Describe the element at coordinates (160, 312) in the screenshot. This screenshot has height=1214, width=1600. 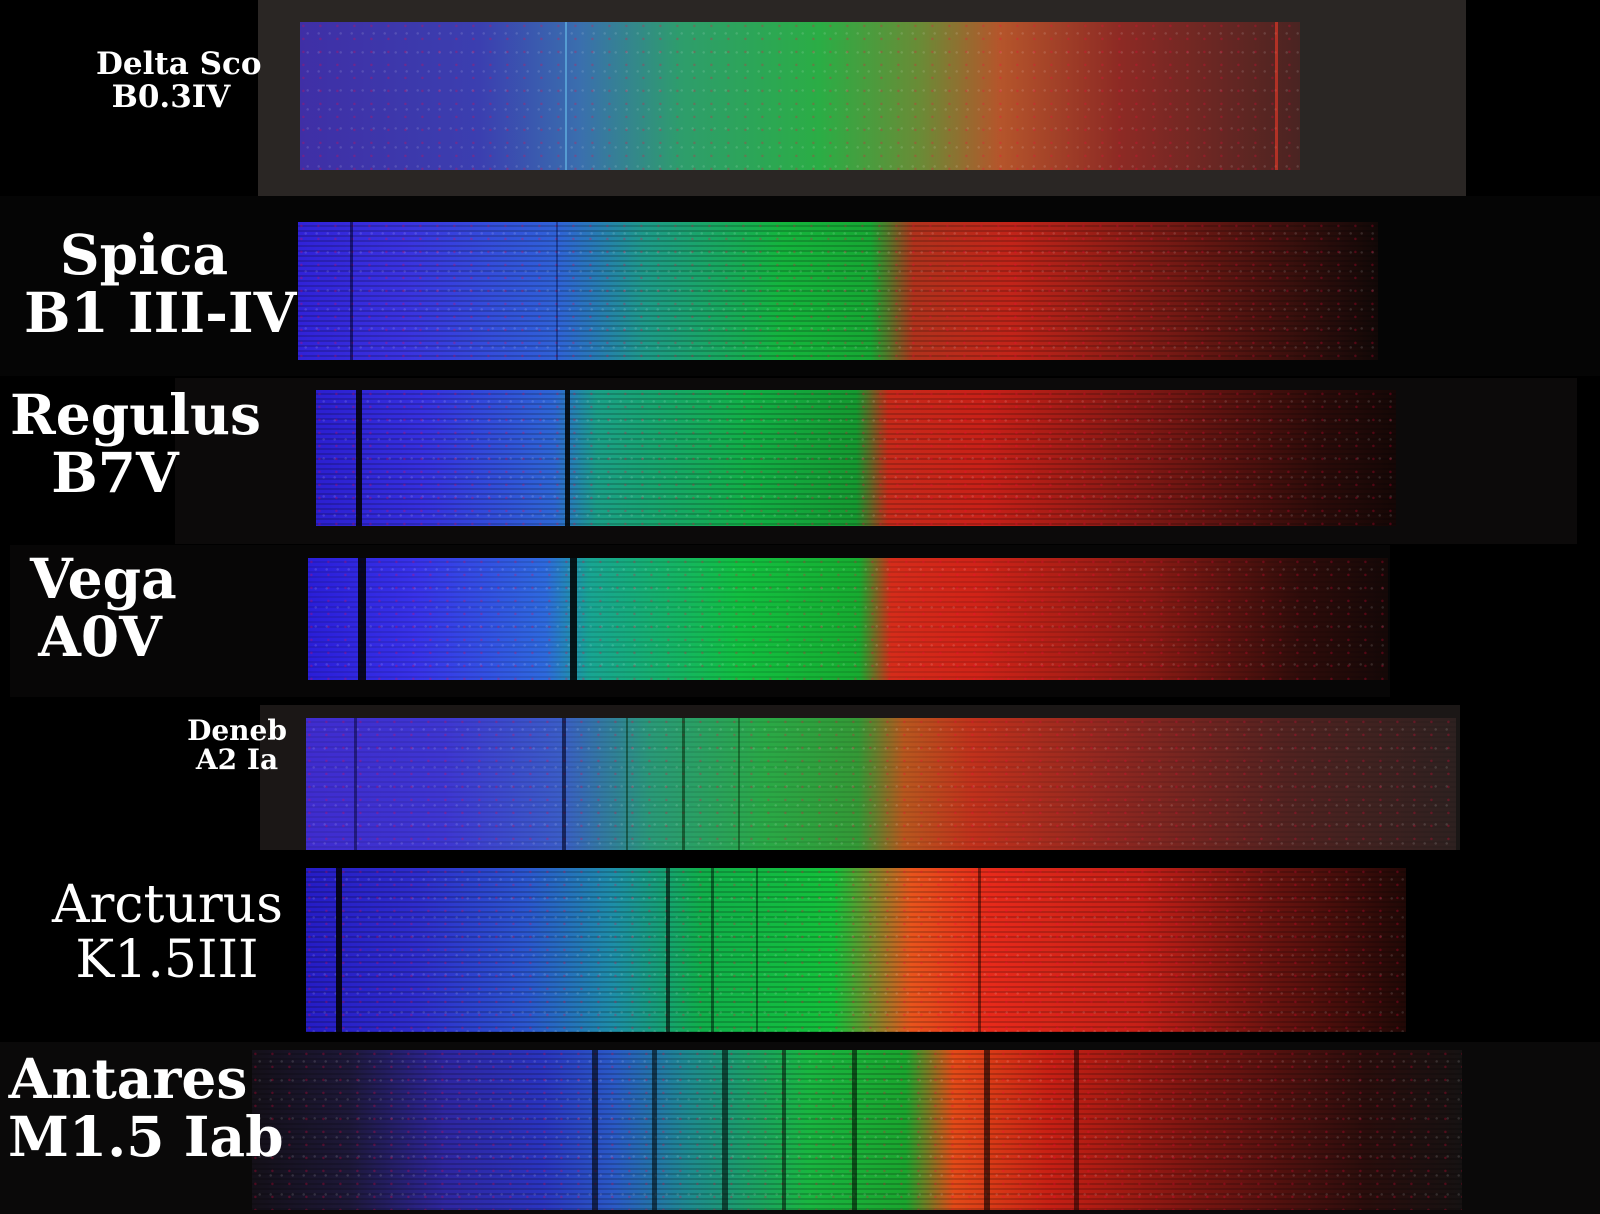
I see `star-type: B1 III-IV` at that location.